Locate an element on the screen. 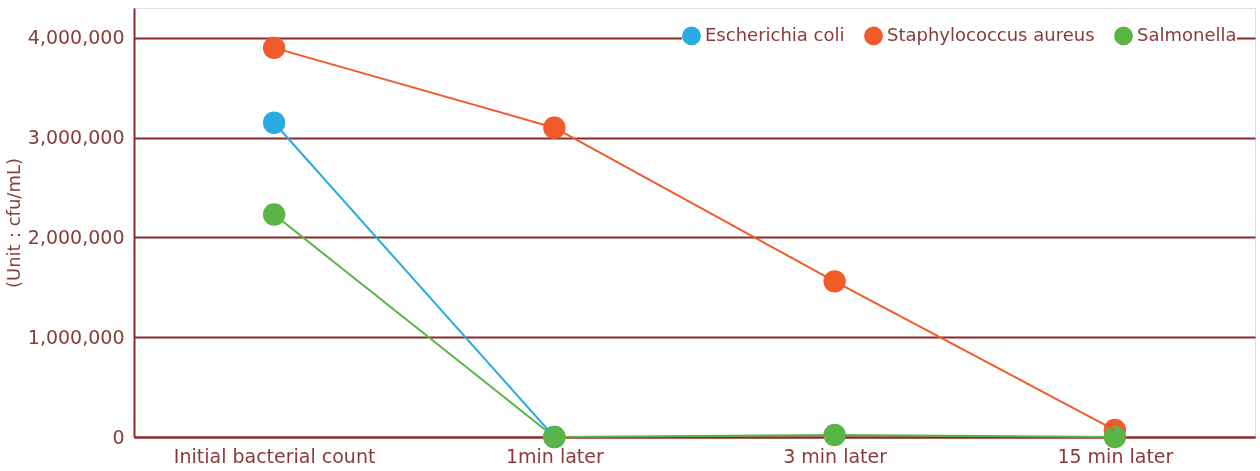 Image resolution: width=1260 pixels, height=471 pixels. y-tick-label: 2,000,000 is located at coordinates (76, 236).